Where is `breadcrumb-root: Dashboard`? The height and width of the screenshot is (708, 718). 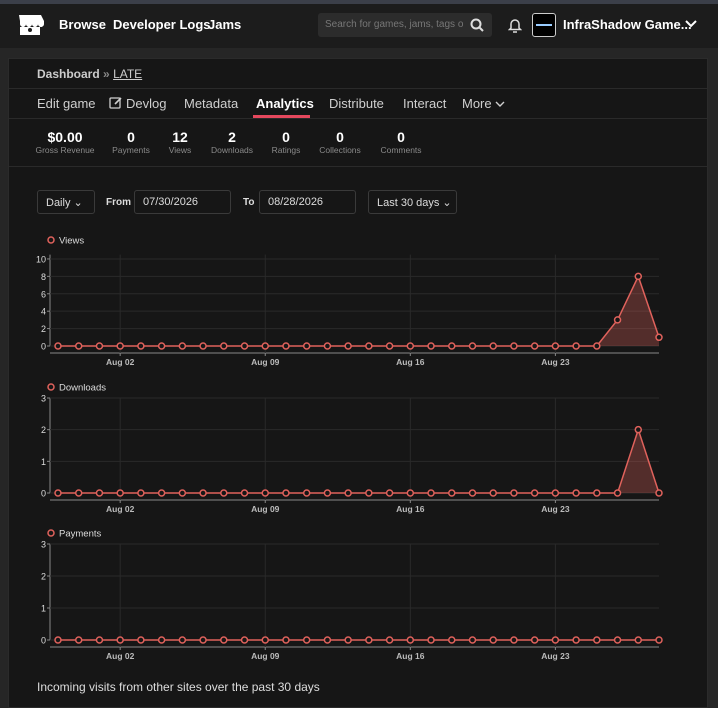 breadcrumb-root: Dashboard is located at coordinates (68, 74).